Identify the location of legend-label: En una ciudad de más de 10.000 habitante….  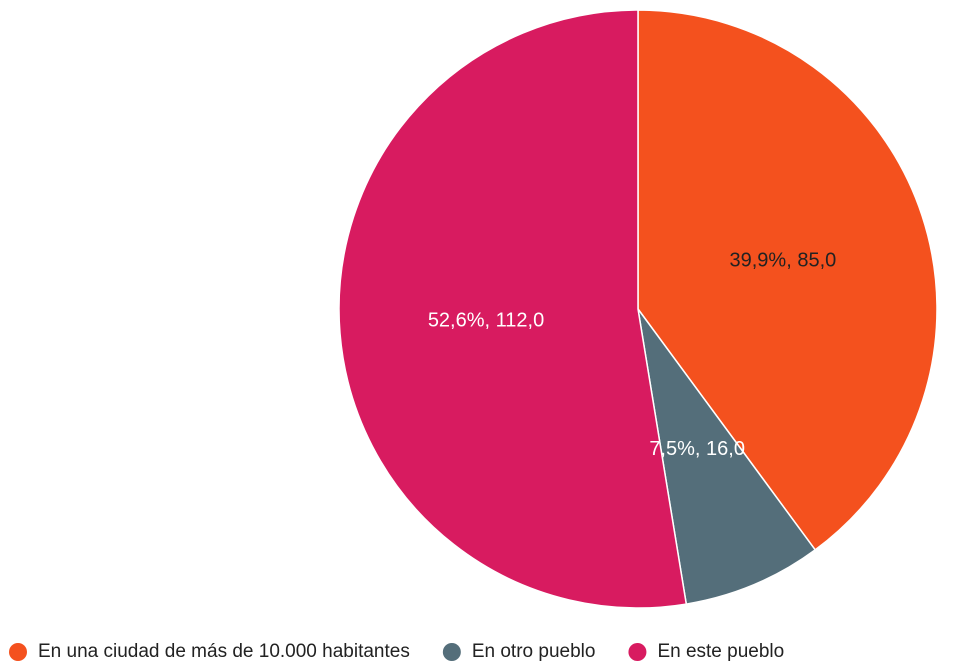
(224, 651).